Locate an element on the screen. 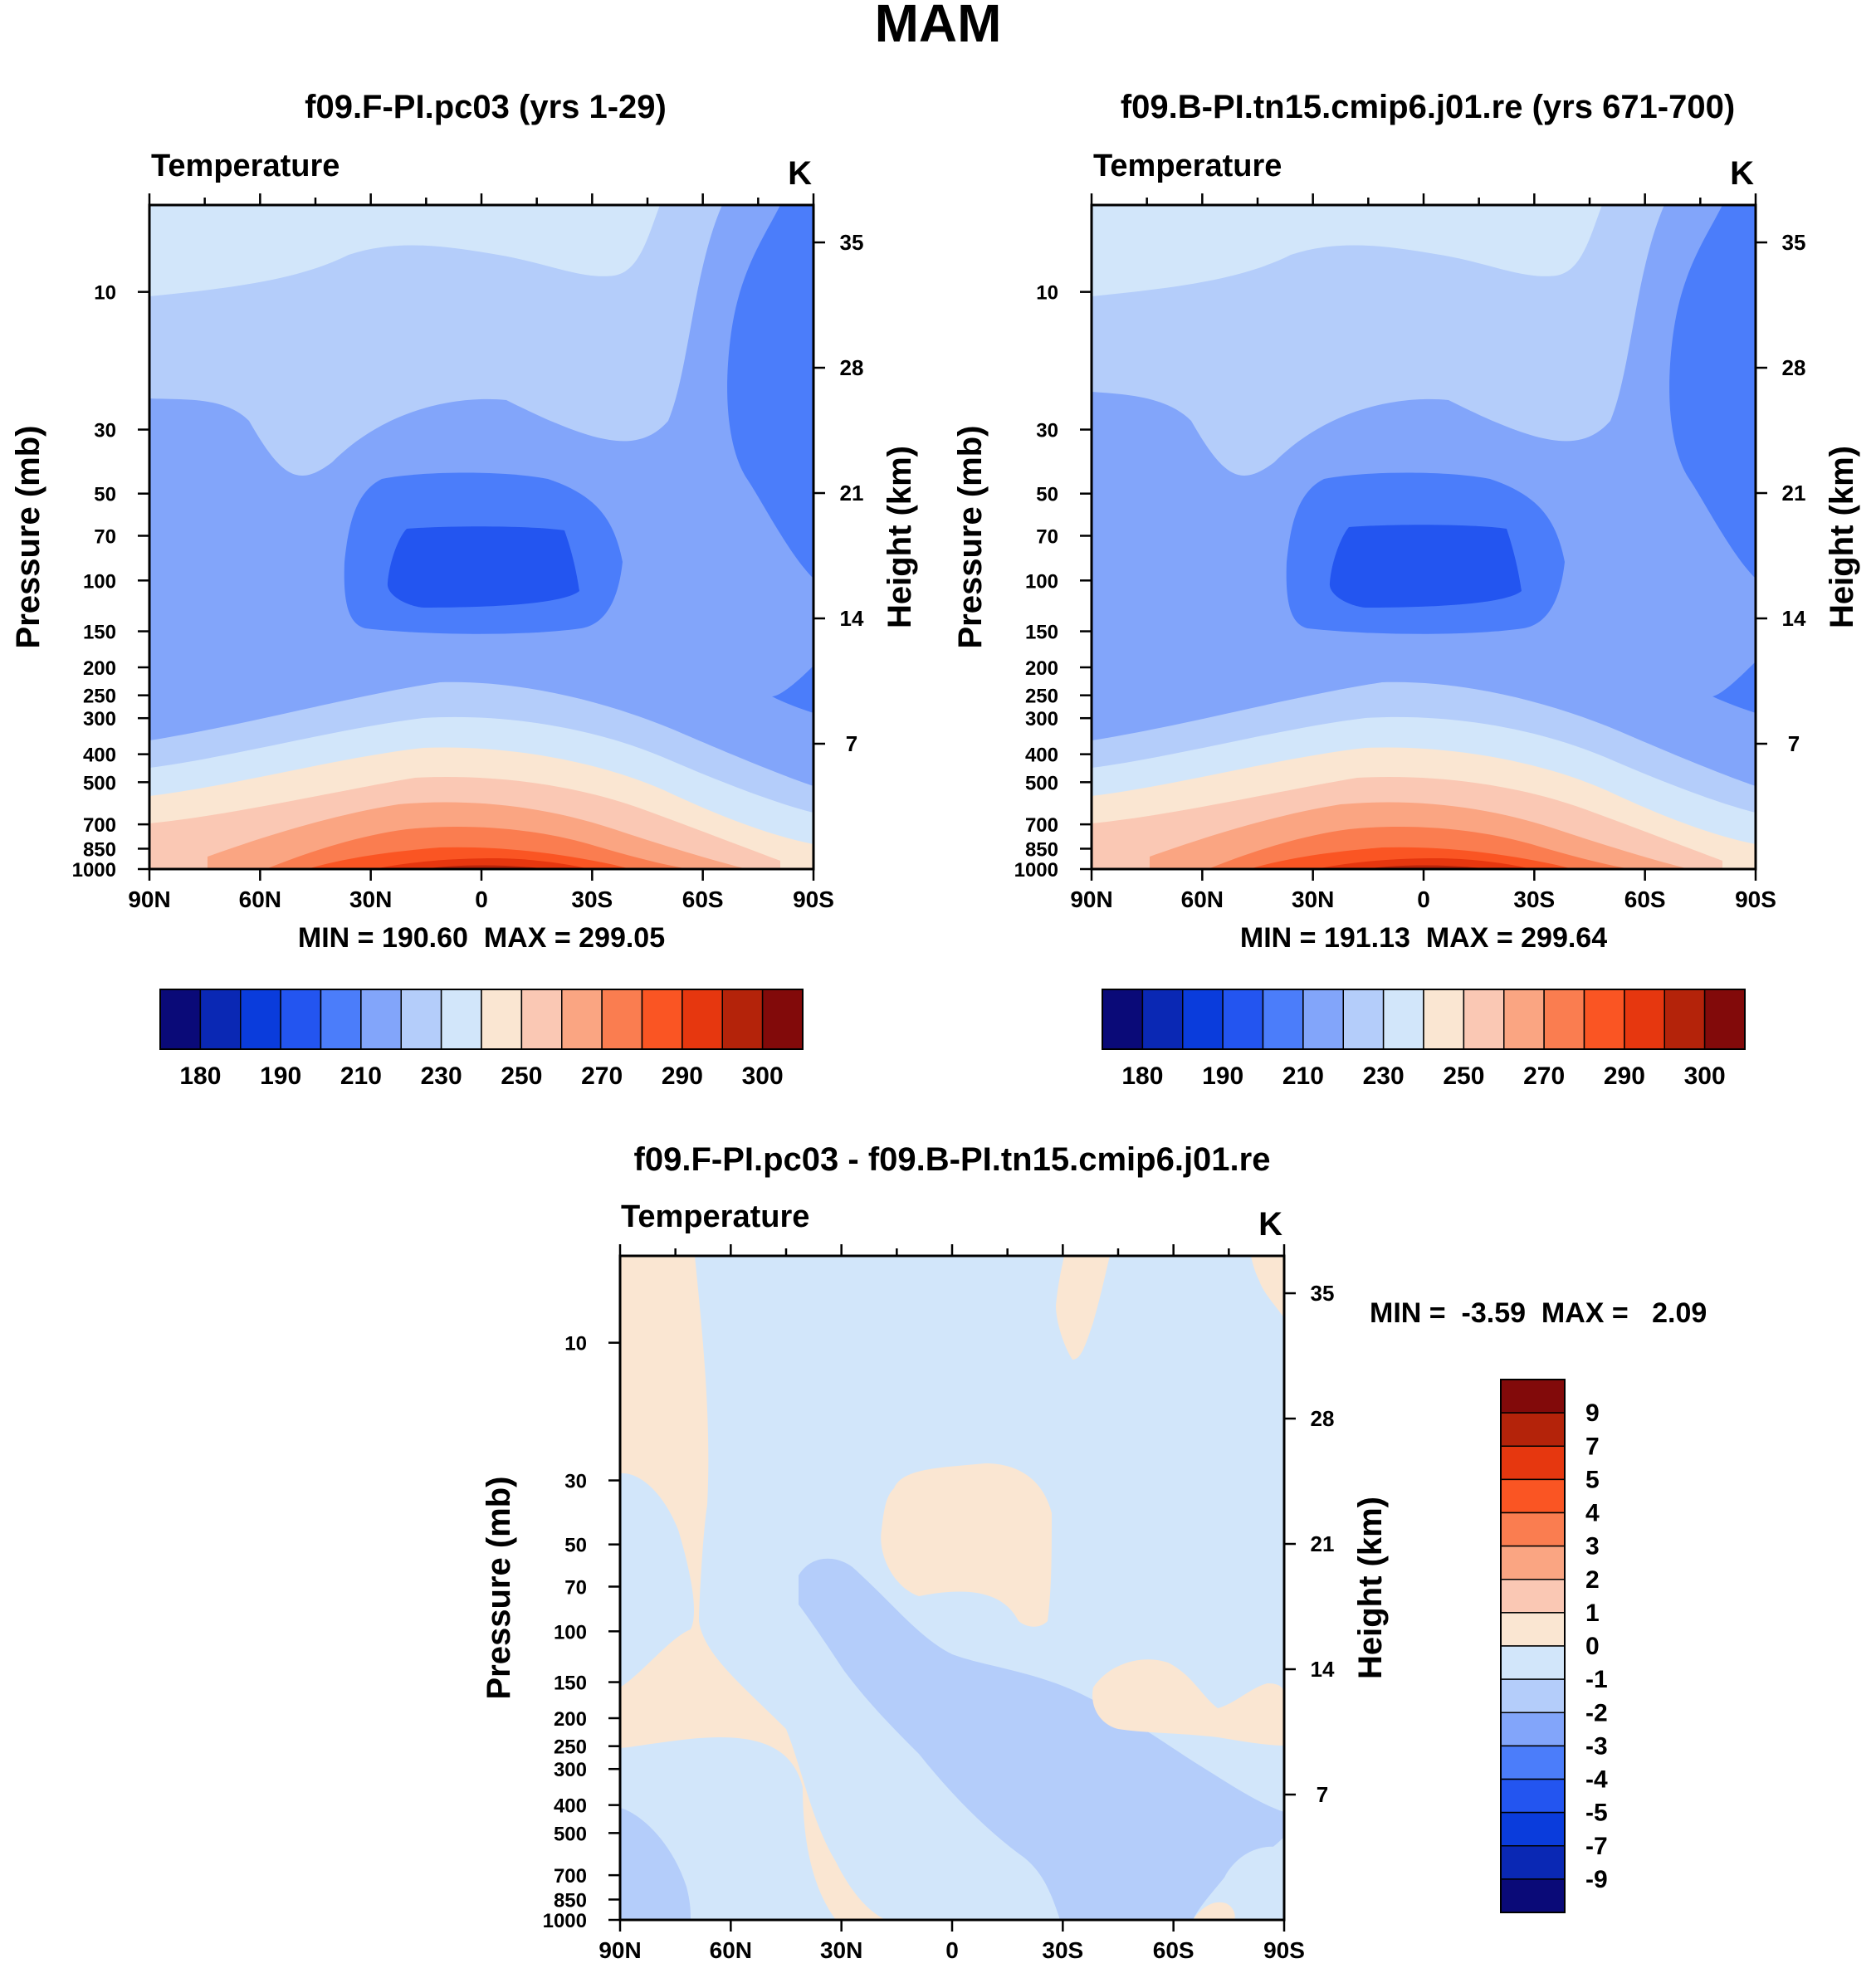 This screenshot has height=1978, width=1876. panel-1-y-tick-label: 200 is located at coordinates (100, 668).